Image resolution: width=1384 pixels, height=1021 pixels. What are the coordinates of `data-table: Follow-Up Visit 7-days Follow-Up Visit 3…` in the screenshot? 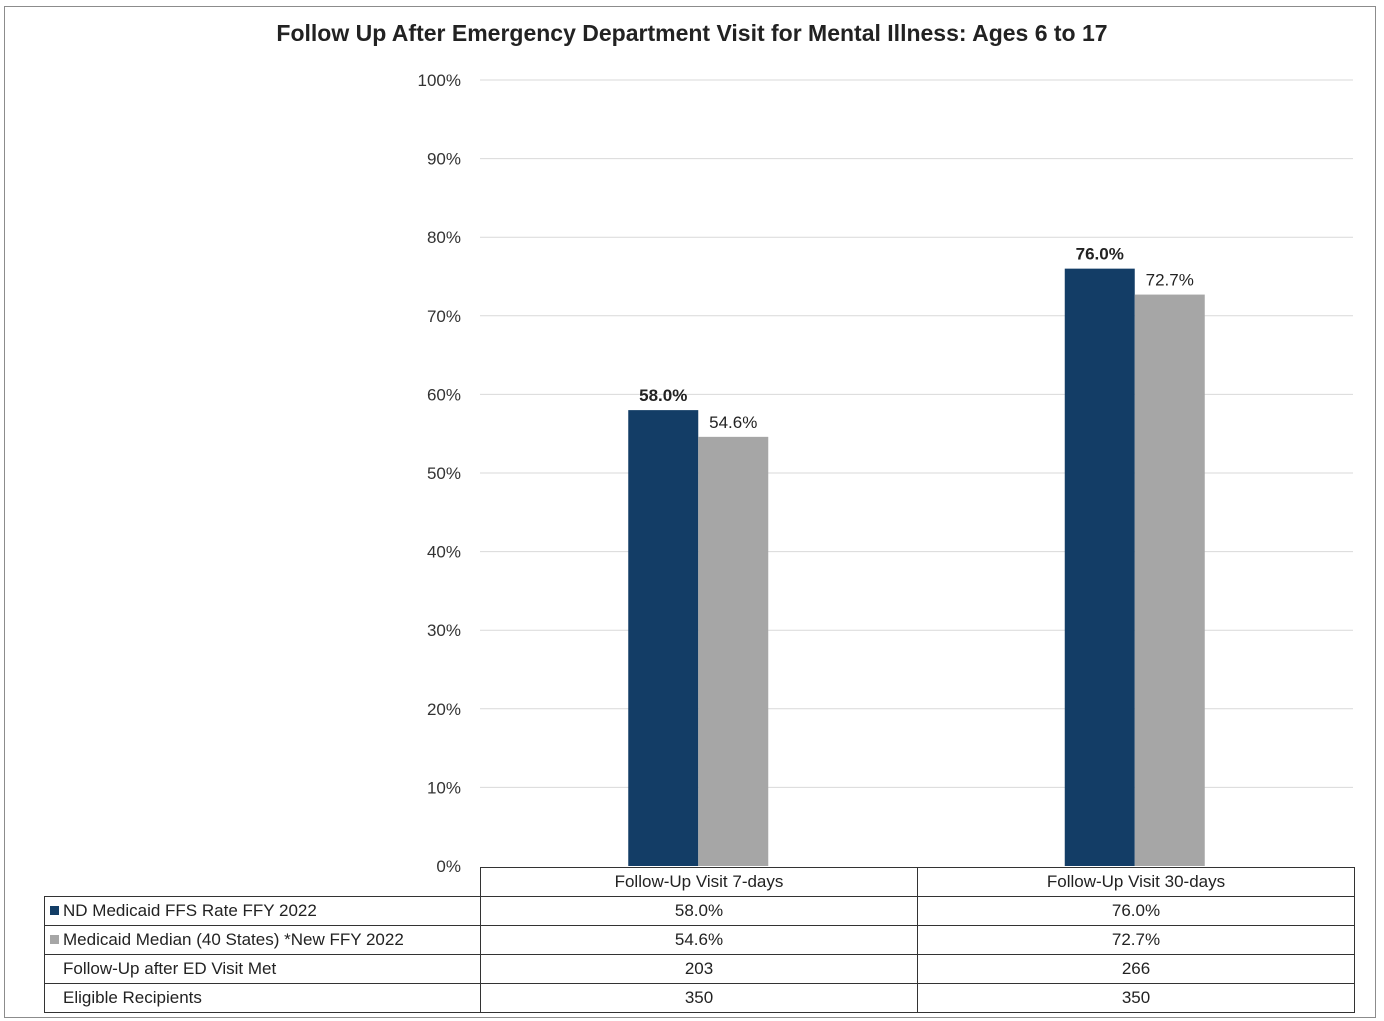 It's located at (699, 940).